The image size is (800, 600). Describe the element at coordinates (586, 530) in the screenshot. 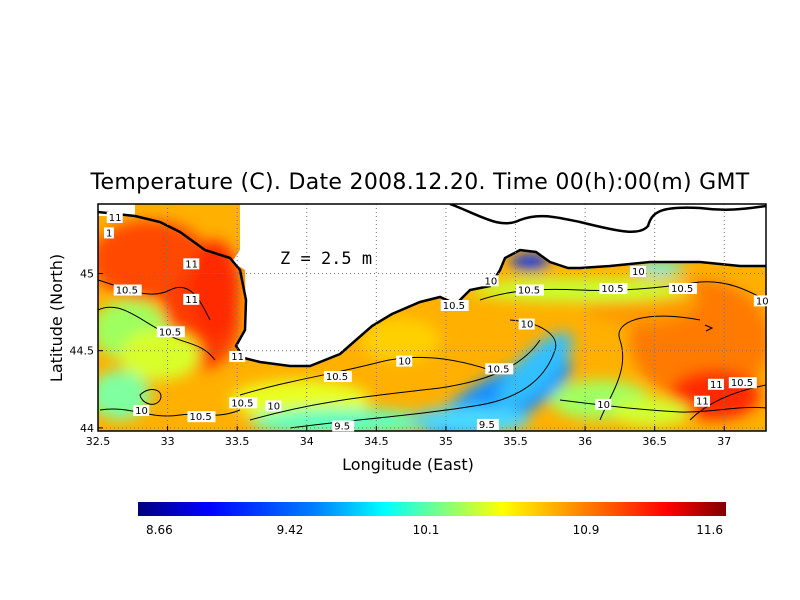

I see `colorbar-tick-label: 10.9` at that location.